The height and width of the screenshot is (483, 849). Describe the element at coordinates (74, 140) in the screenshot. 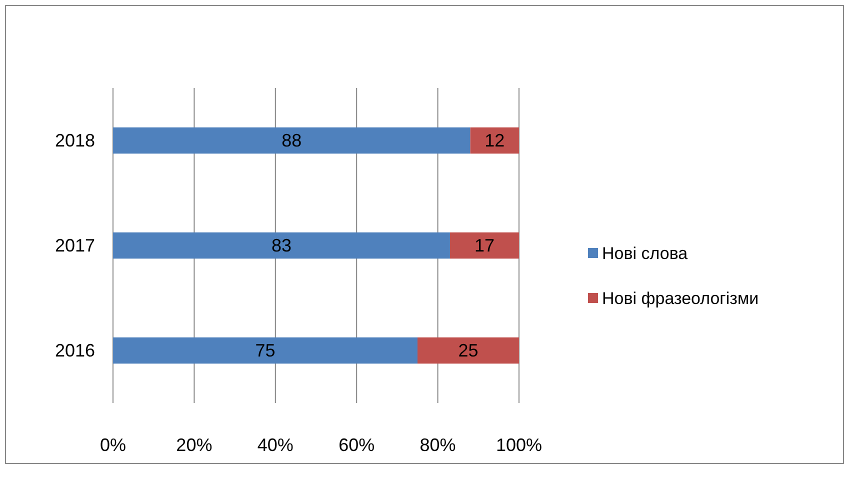

I see `y-tick-label: 2018` at that location.